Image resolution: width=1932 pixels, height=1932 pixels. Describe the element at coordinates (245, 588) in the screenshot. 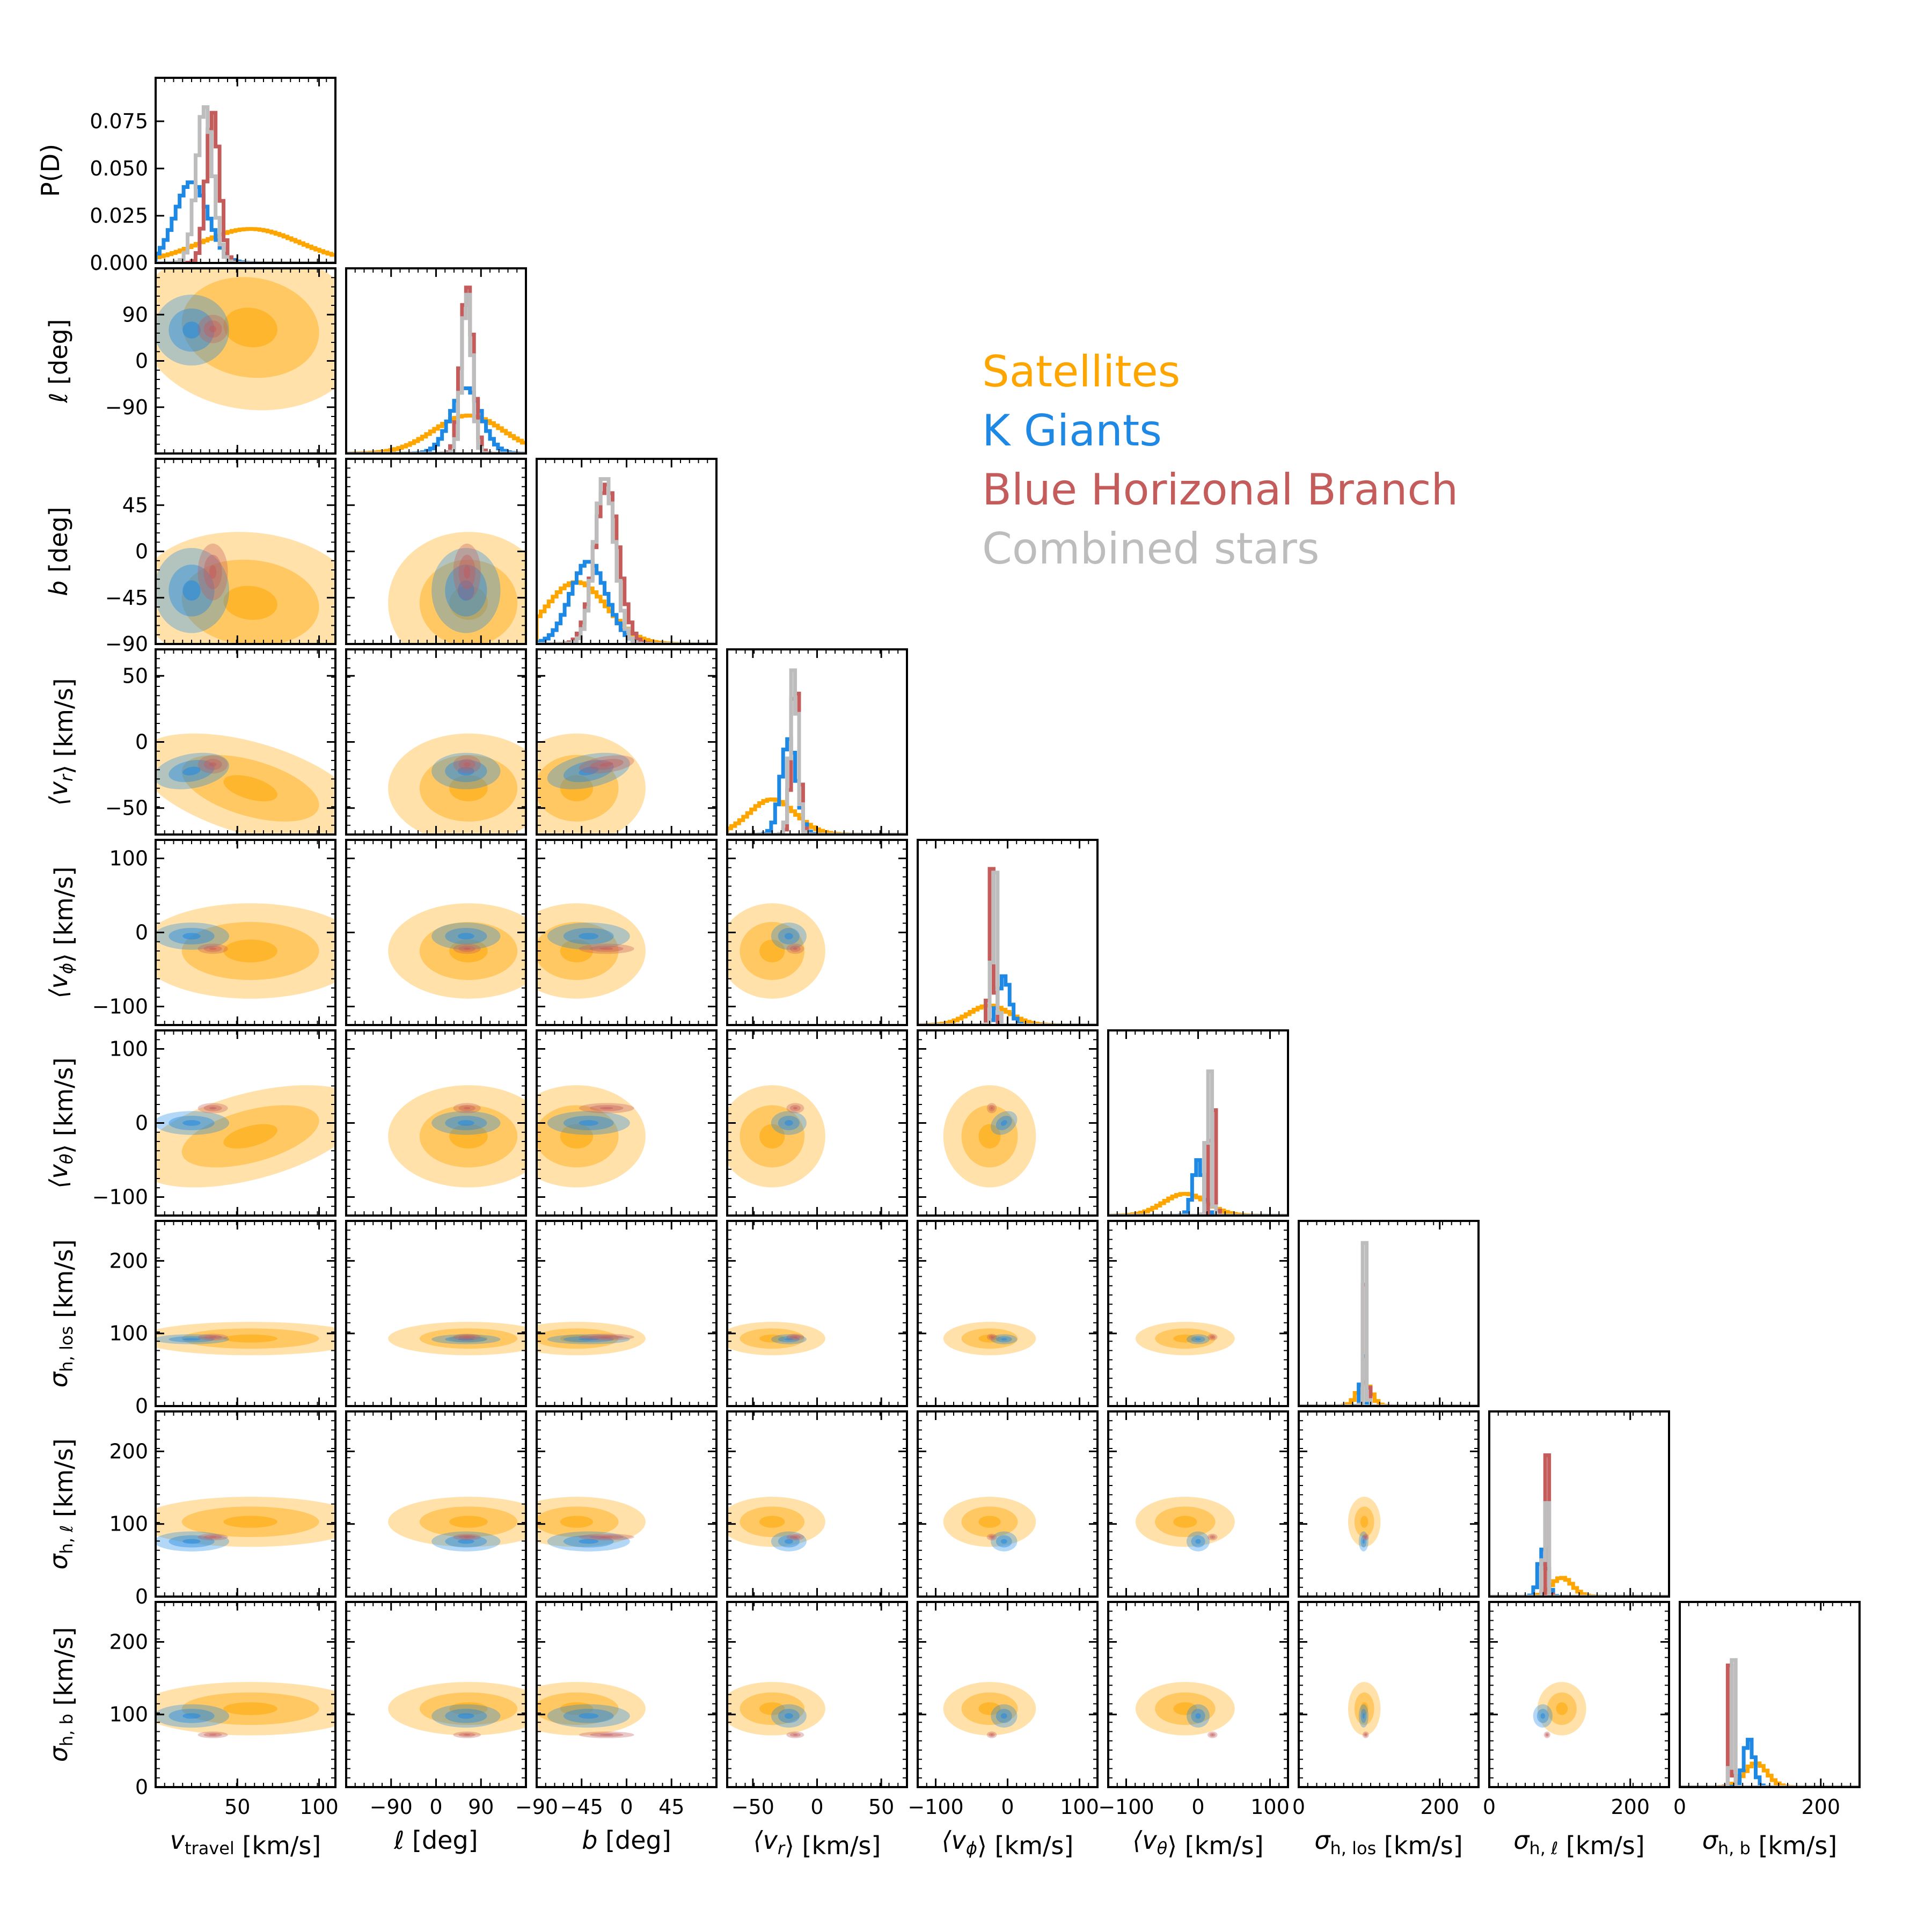

I see `panel-b-vs-vtravel` at that location.